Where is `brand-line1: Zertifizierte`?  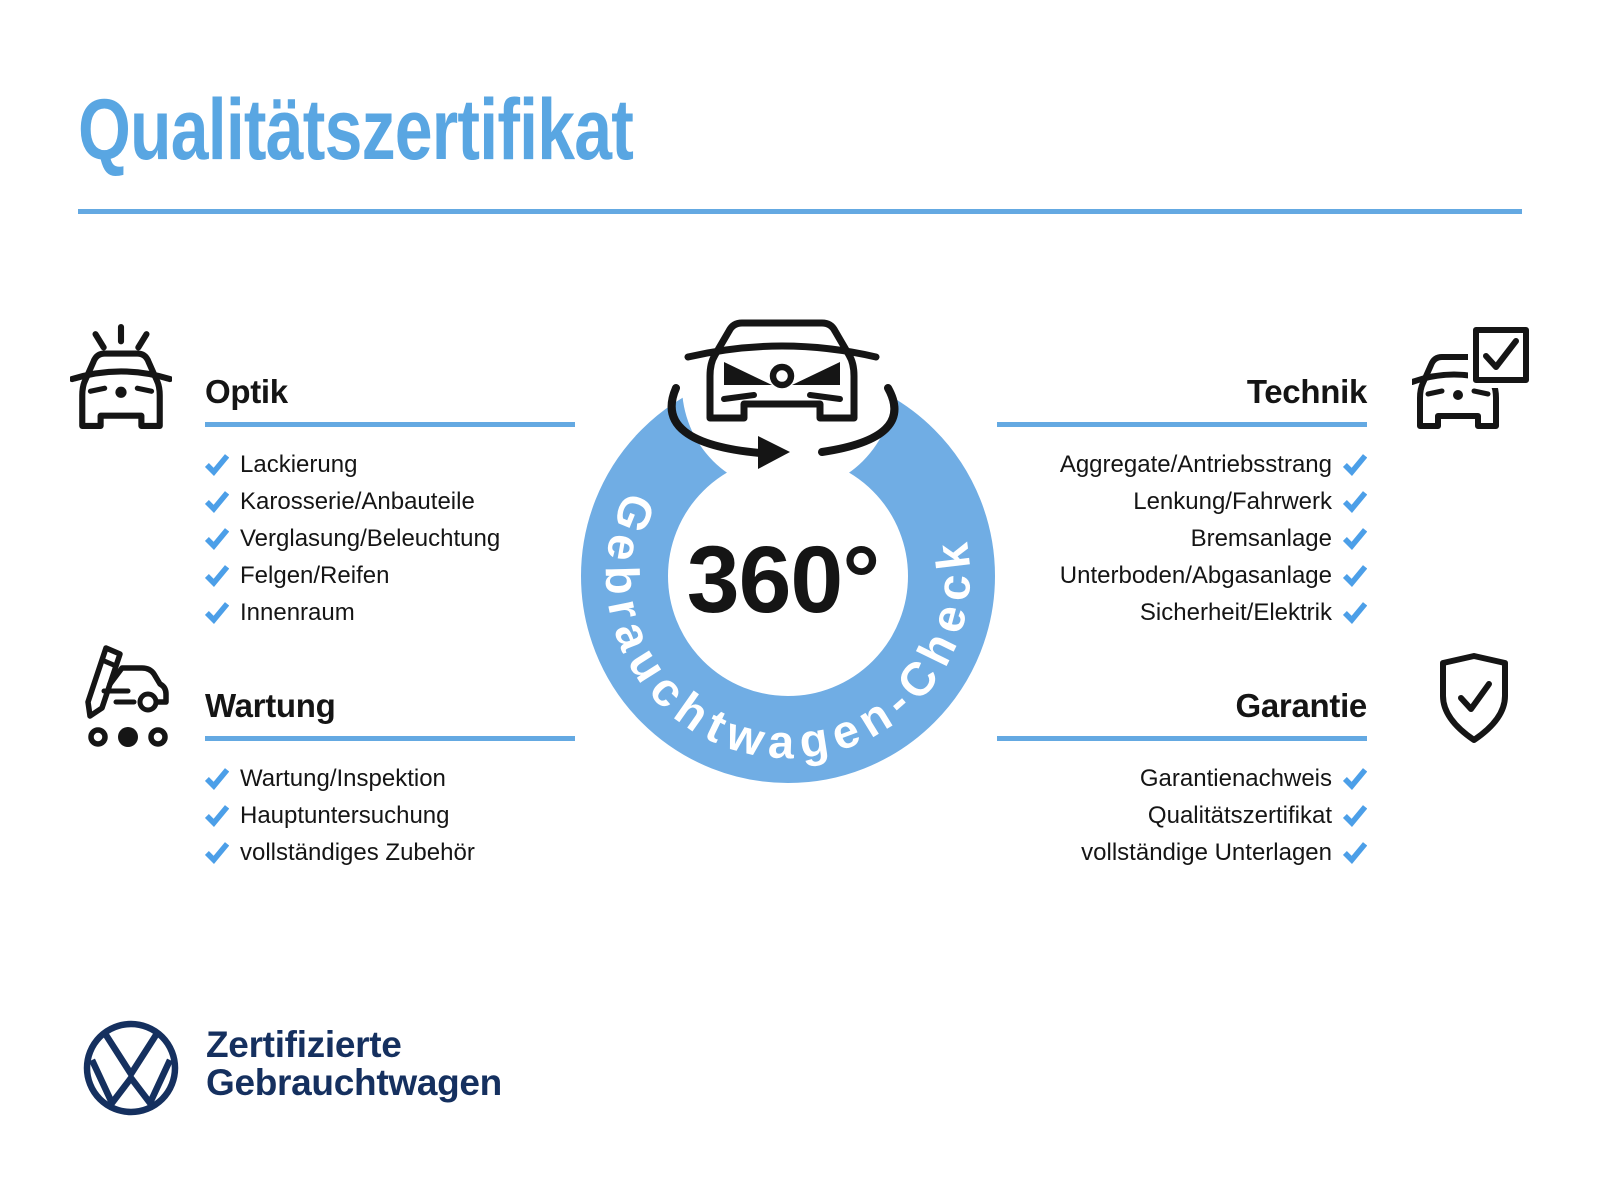
brand-line1: Zertifizierte is located at coordinates (304, 1044).